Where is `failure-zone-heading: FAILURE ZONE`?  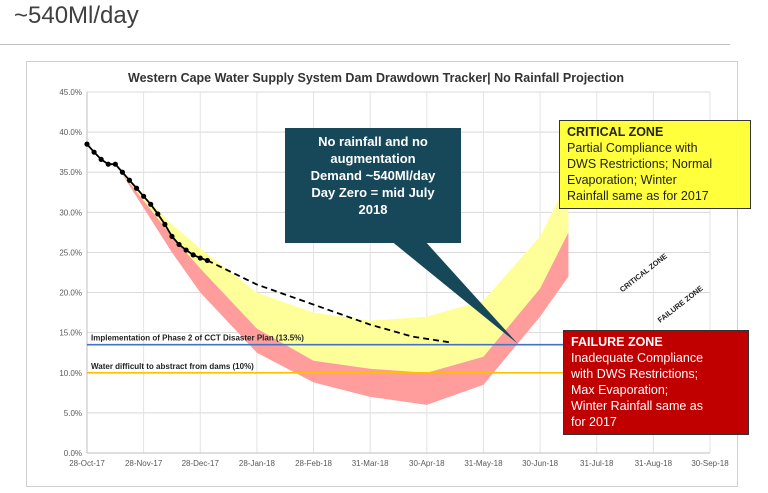 failure-zone-heading: FAILURE ZONE is located at coordinates (617, 342).